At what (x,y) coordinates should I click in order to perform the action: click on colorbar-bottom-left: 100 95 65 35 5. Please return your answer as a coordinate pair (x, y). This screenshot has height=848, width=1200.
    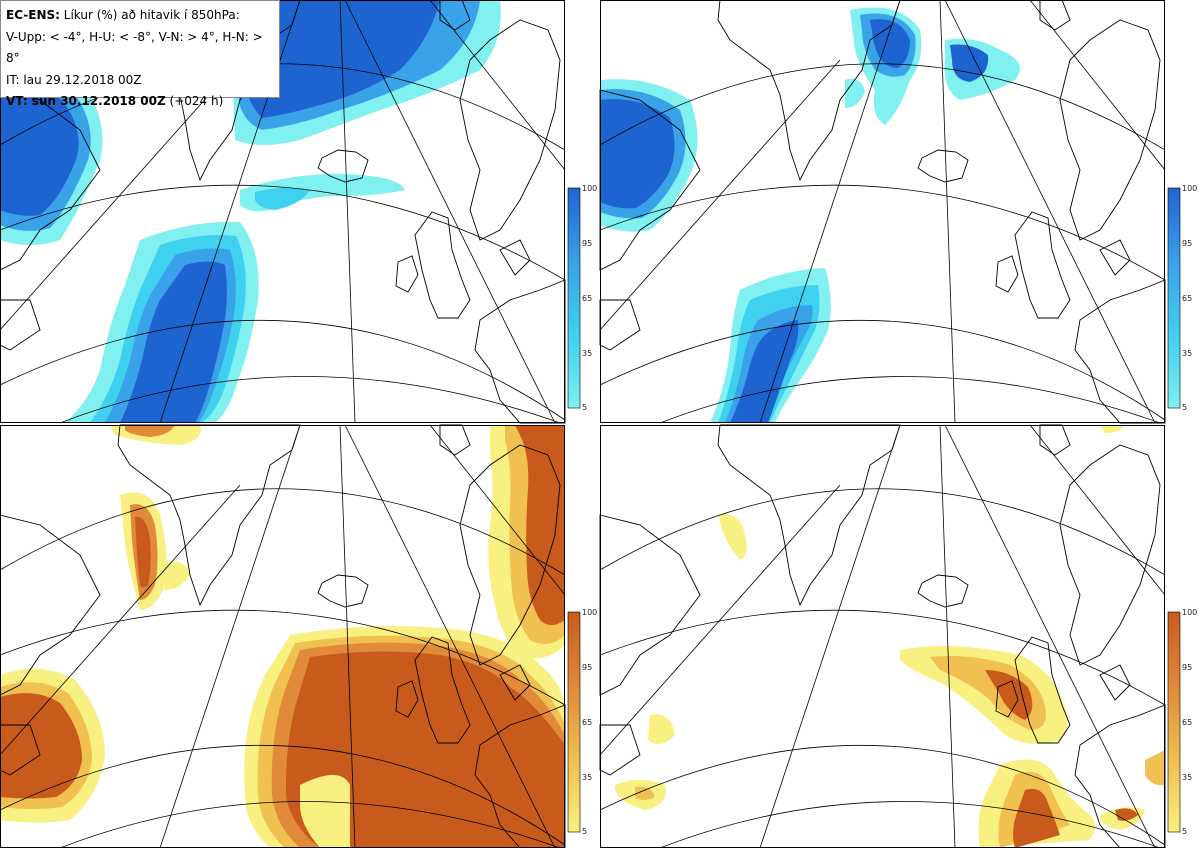
    Looking at the image, I should click on (582, 722).